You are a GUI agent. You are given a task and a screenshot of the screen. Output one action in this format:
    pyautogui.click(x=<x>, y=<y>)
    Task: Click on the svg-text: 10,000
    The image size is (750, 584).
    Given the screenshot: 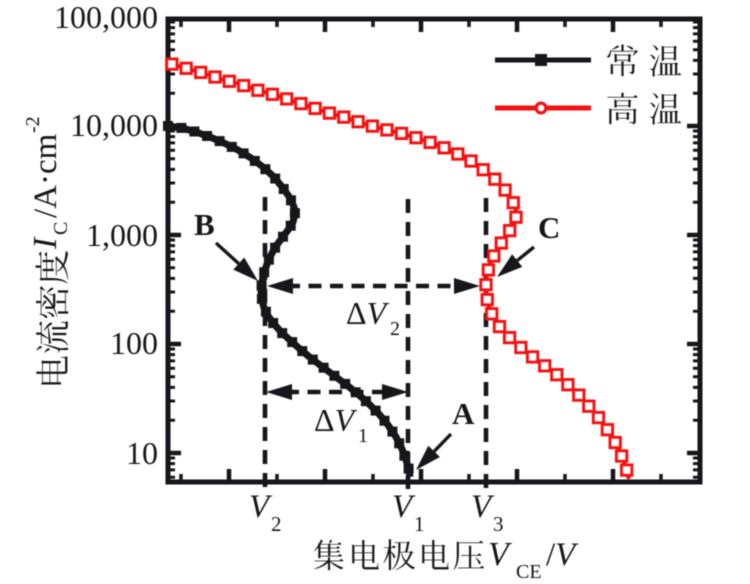 What is the action you would take?
    pyautogui.click(x=114, y=125)
    